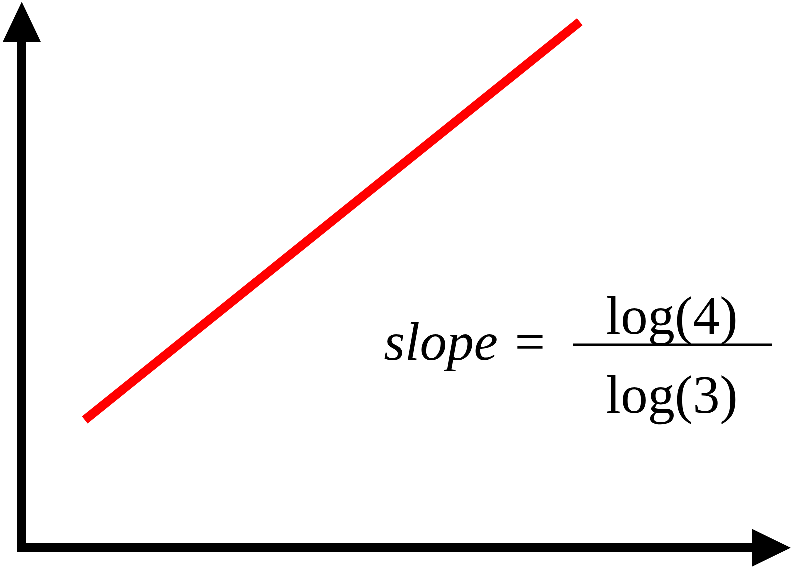  What do you see at coordinates (672, 316) in the screenshot?
I see `annotation: log(4)` at bounding box center [672, 316].